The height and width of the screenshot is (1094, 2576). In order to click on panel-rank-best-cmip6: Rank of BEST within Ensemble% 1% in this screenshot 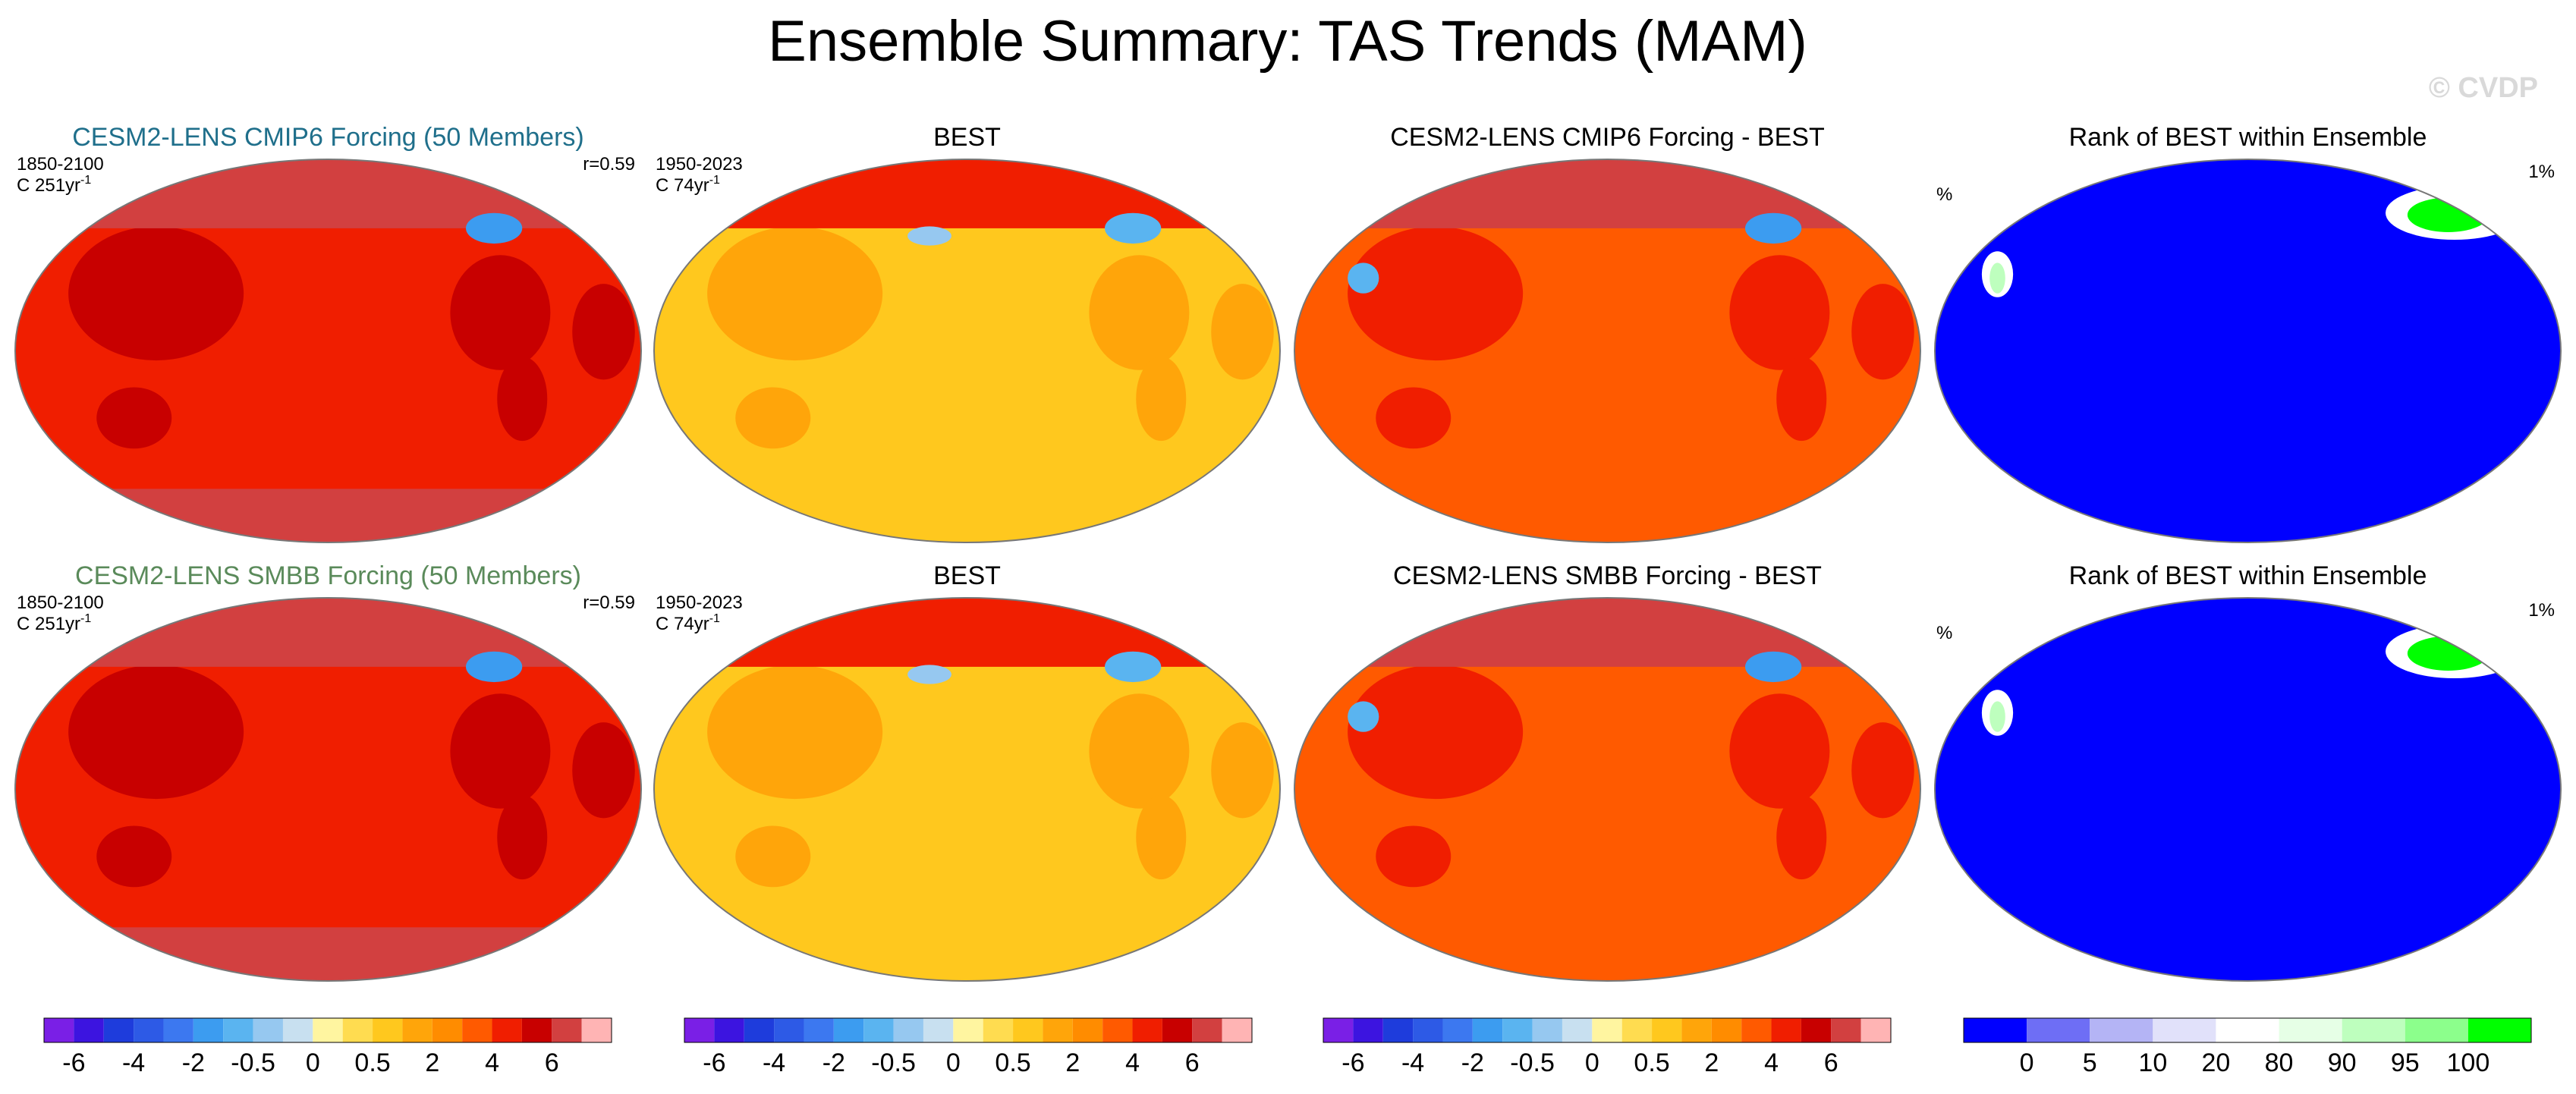, I will do `click(2248, 333)`.